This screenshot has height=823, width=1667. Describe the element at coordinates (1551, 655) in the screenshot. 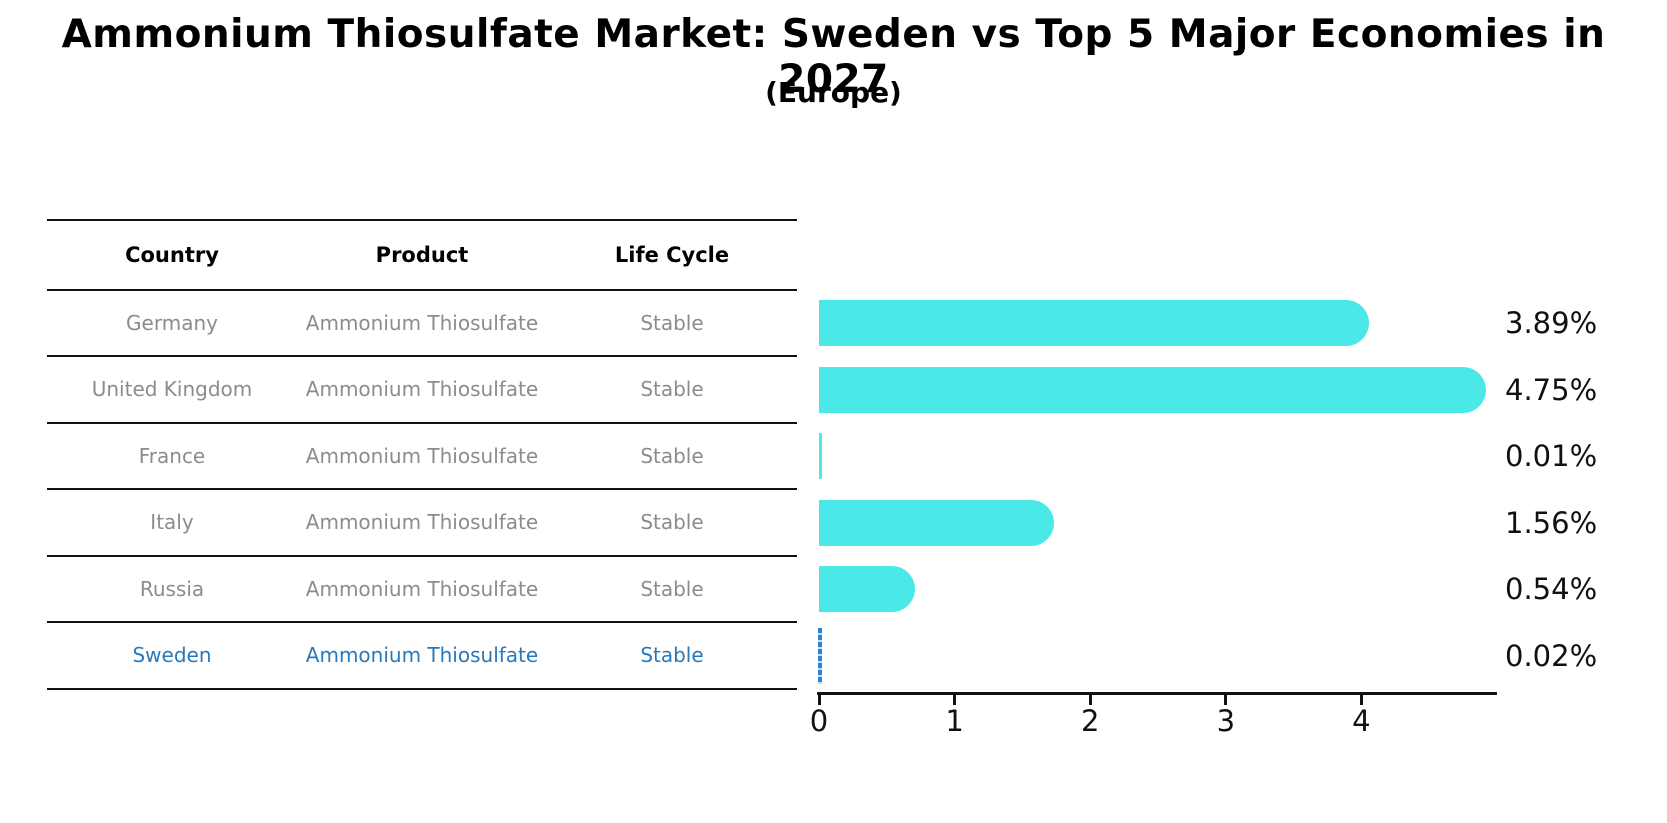

I see `value-label: 0.02%` at that location.